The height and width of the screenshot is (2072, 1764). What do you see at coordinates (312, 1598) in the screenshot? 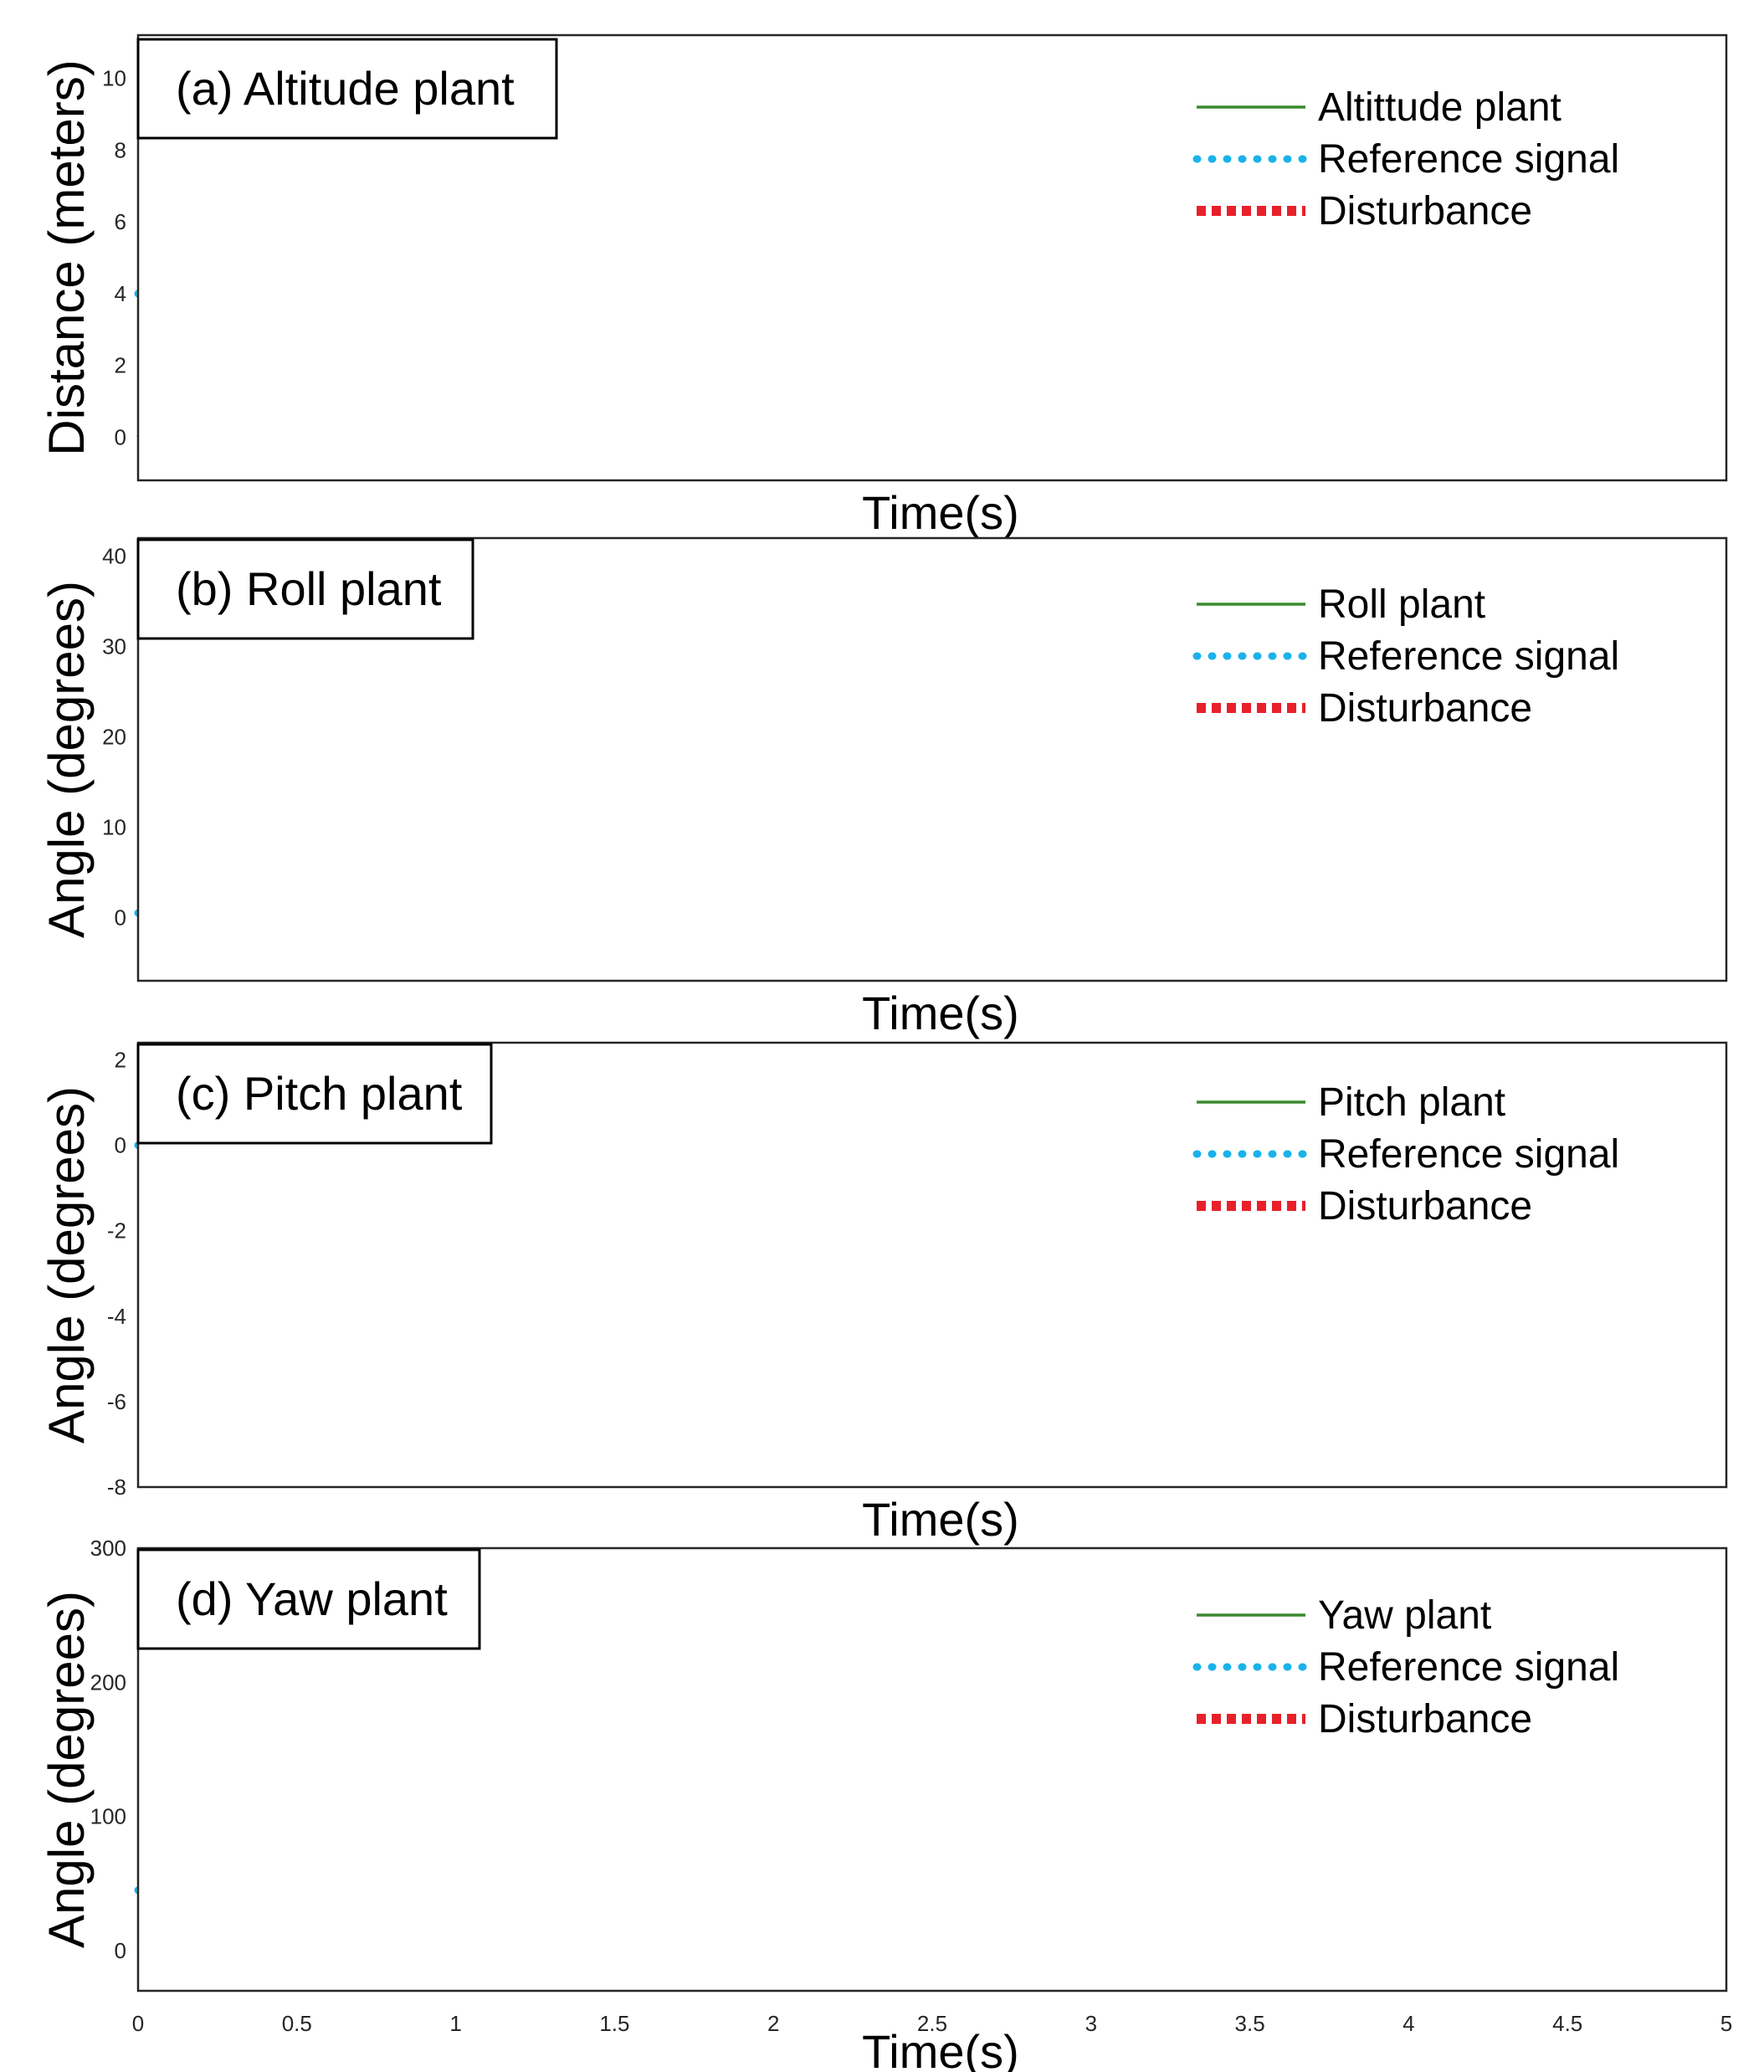
I see `panel-title: (d) Yaw plant` at bounding box center [312, 1598].